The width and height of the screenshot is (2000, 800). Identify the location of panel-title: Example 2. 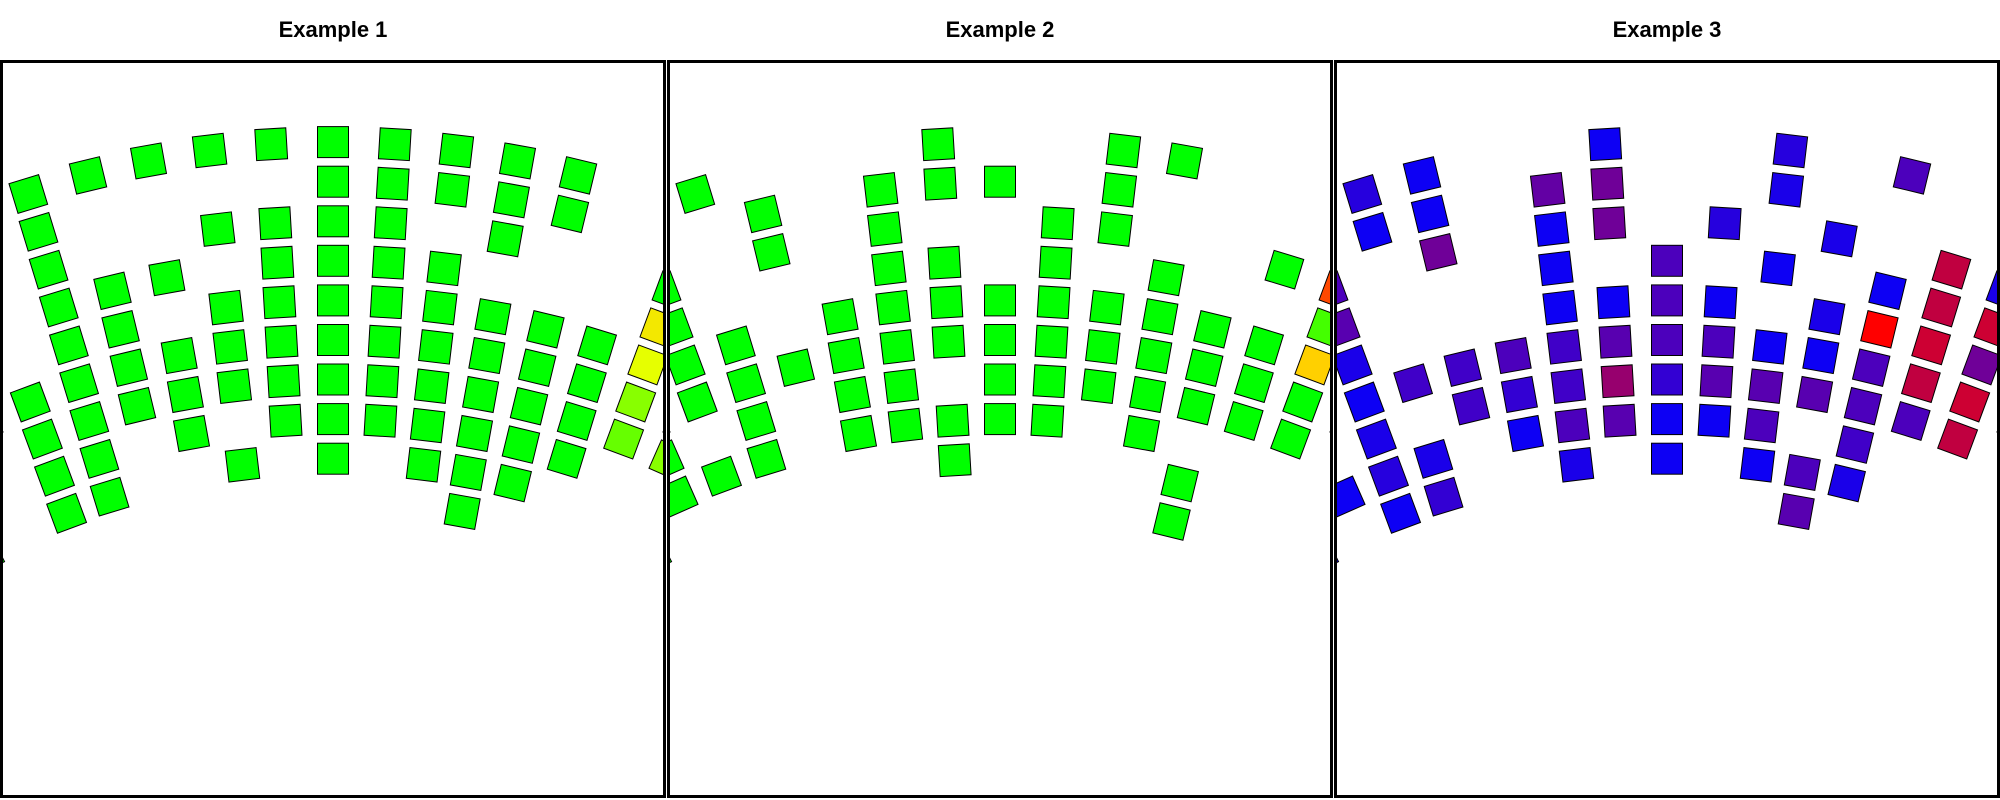
(1000, 29).